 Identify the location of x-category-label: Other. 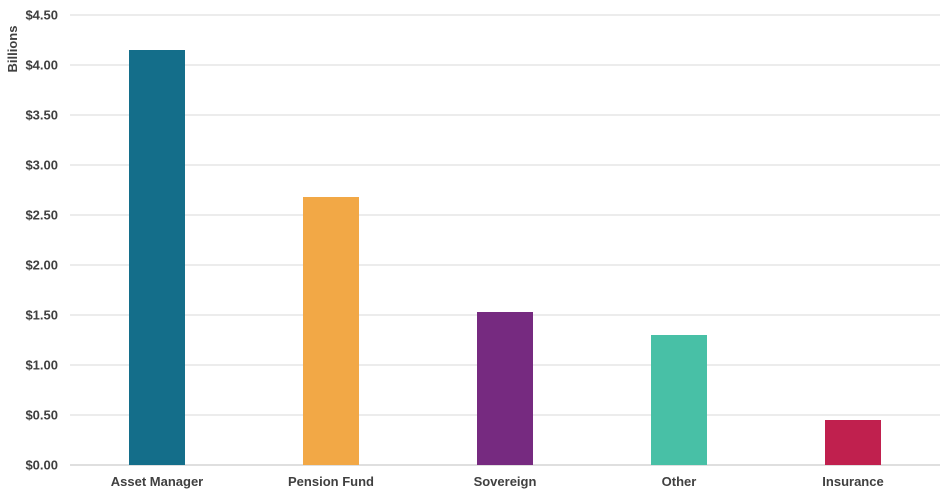
(679, 481).